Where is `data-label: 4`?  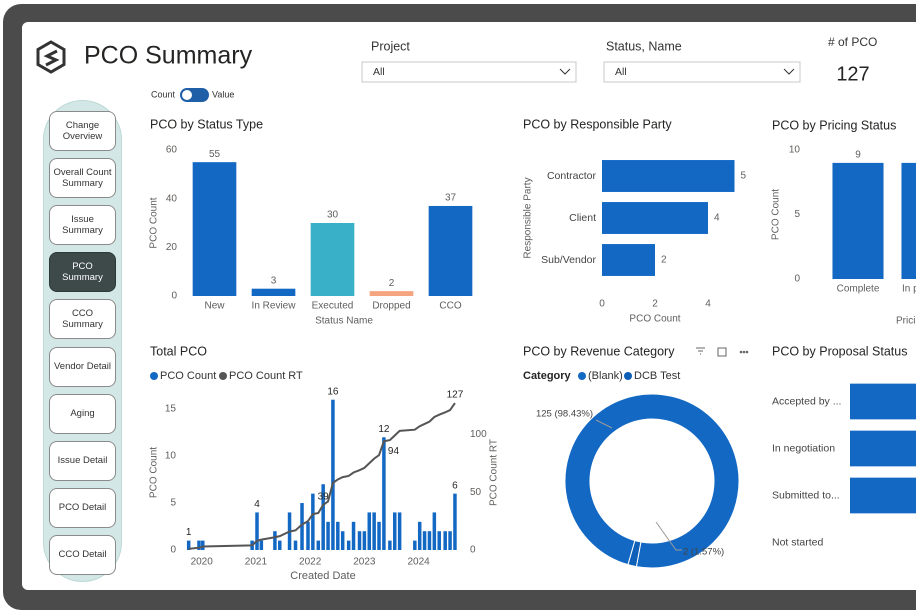 data-label: 4 is located at coordinates (257, 504).